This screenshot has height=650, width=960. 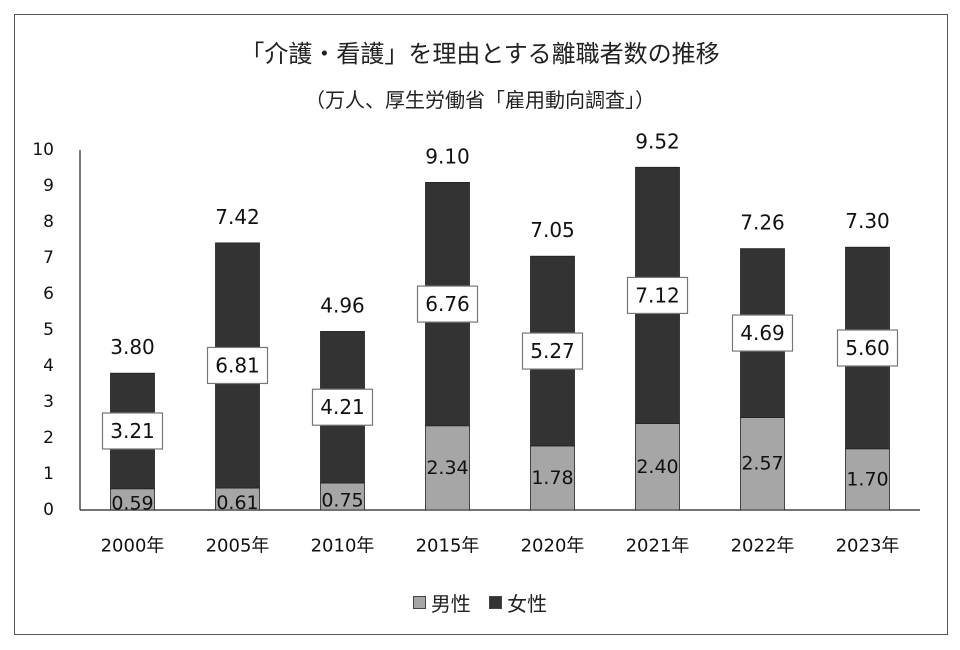 I want to click on y-tick-label: 4, so click(x=48, y=366).